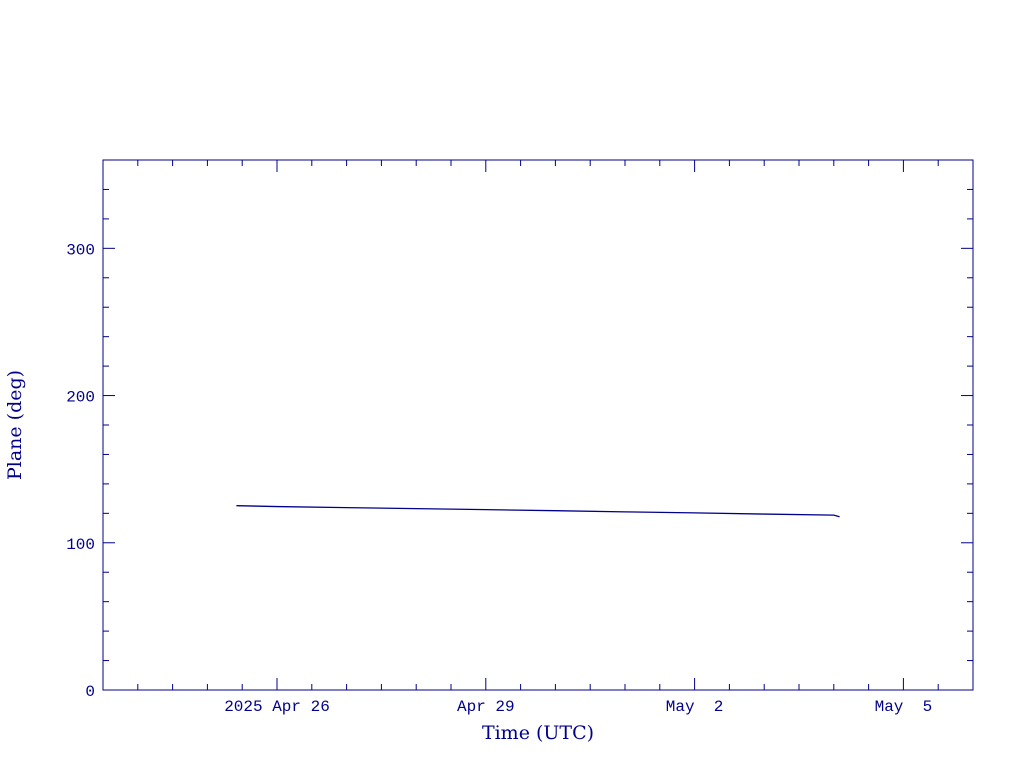  What do you see at coordinates (80, 250) in the screenshot?
I see `y-tick-label: 300` at bounding box center [80, 250].